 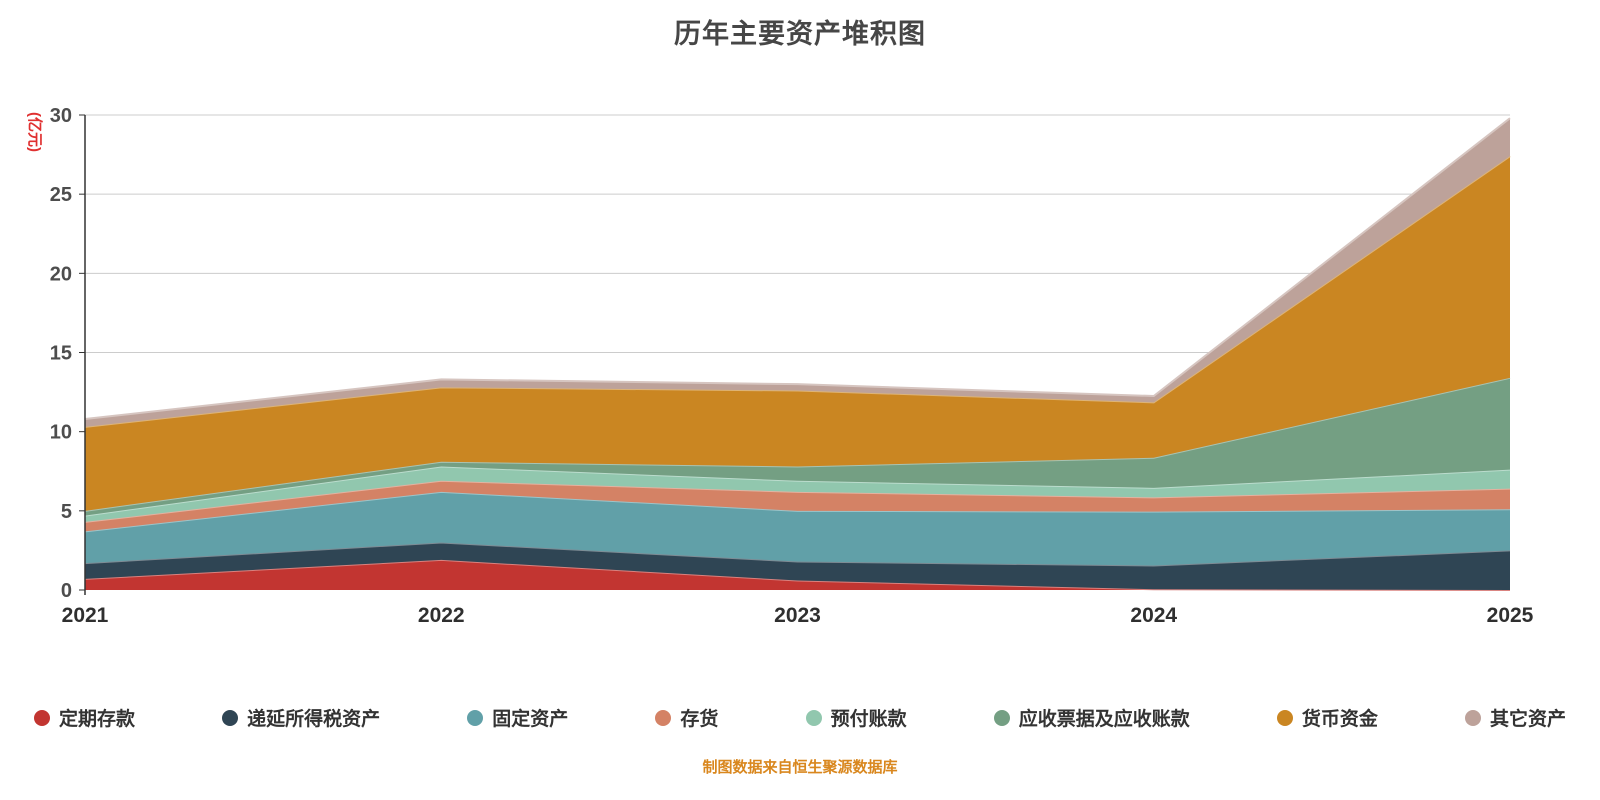 What do you see at coordinates (61, 354) in the screenshot?
I see `y-tick-label: 15` at bounding box center [61, 354].